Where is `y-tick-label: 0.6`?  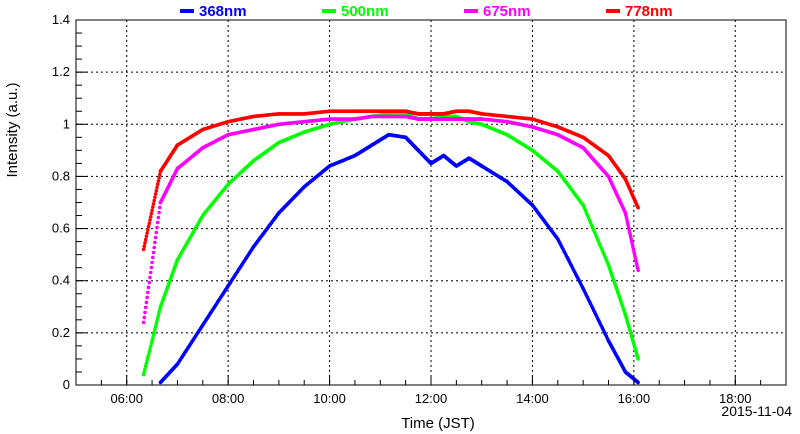 y-tick-label: 0.6 is located at coordinates (61, 228).